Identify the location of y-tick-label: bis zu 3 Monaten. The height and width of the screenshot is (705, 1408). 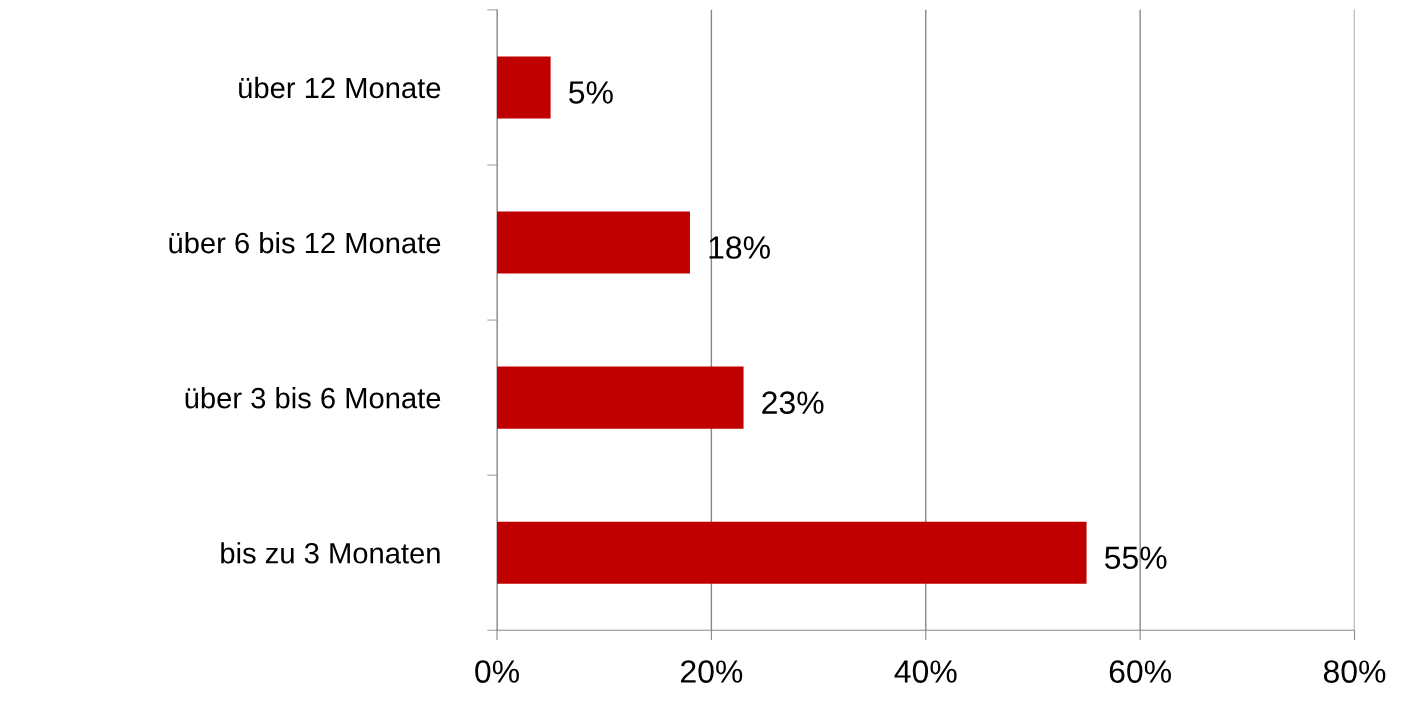
(330, 553).